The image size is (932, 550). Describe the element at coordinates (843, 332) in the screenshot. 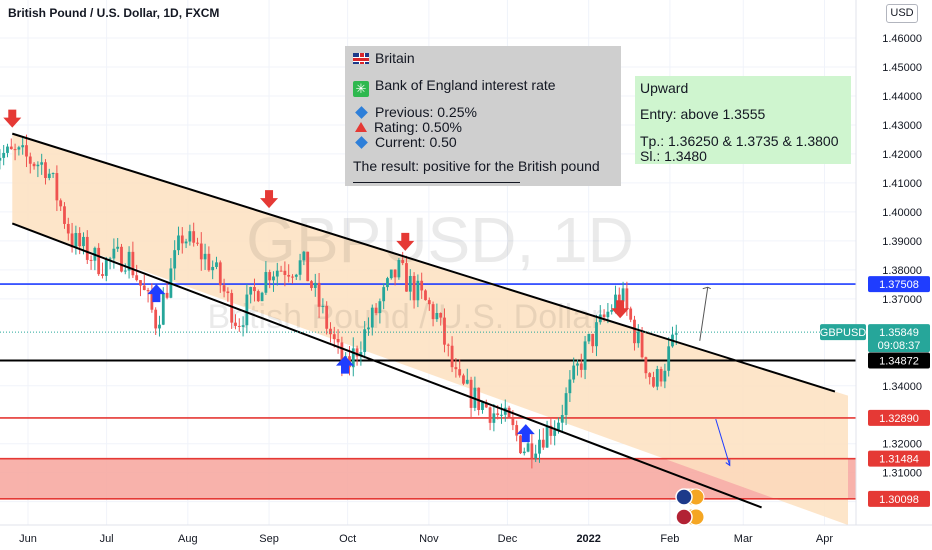

I see `symbol-tag` at that location.